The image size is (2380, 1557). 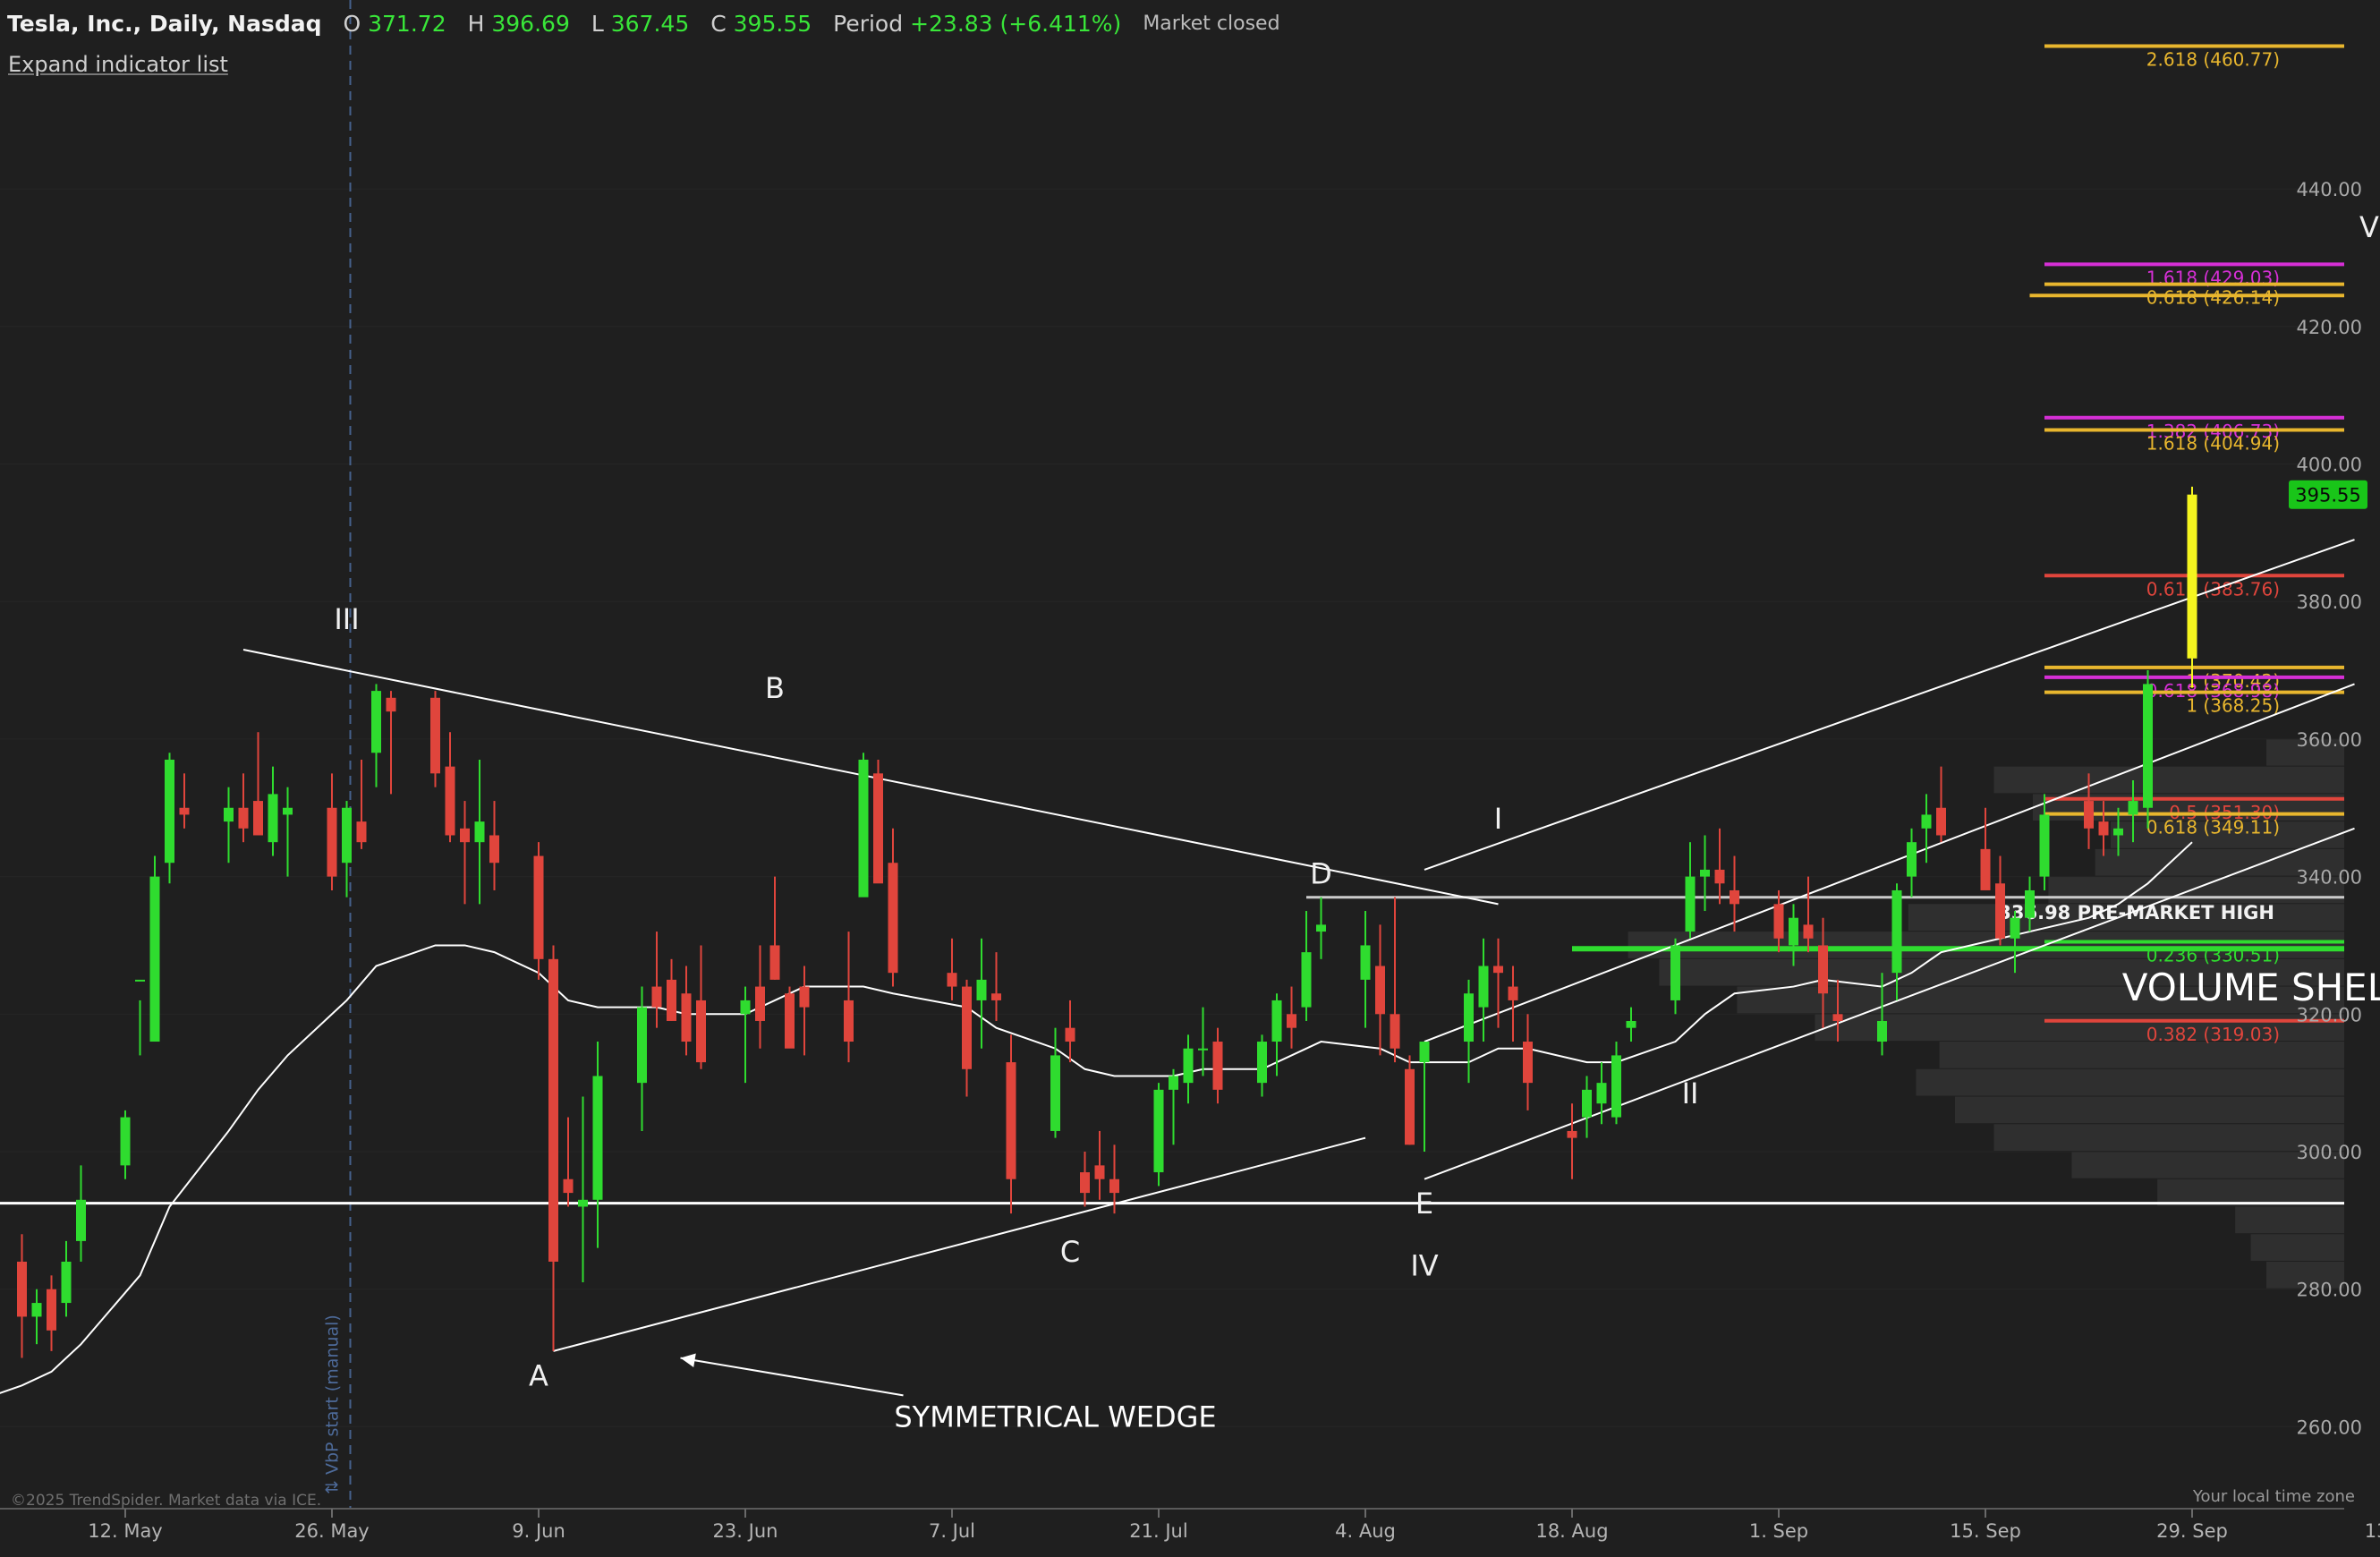 I want to click on symbol-title: Tesla, Inc., Daily, Nasdaq, so click(x=164, y=23).